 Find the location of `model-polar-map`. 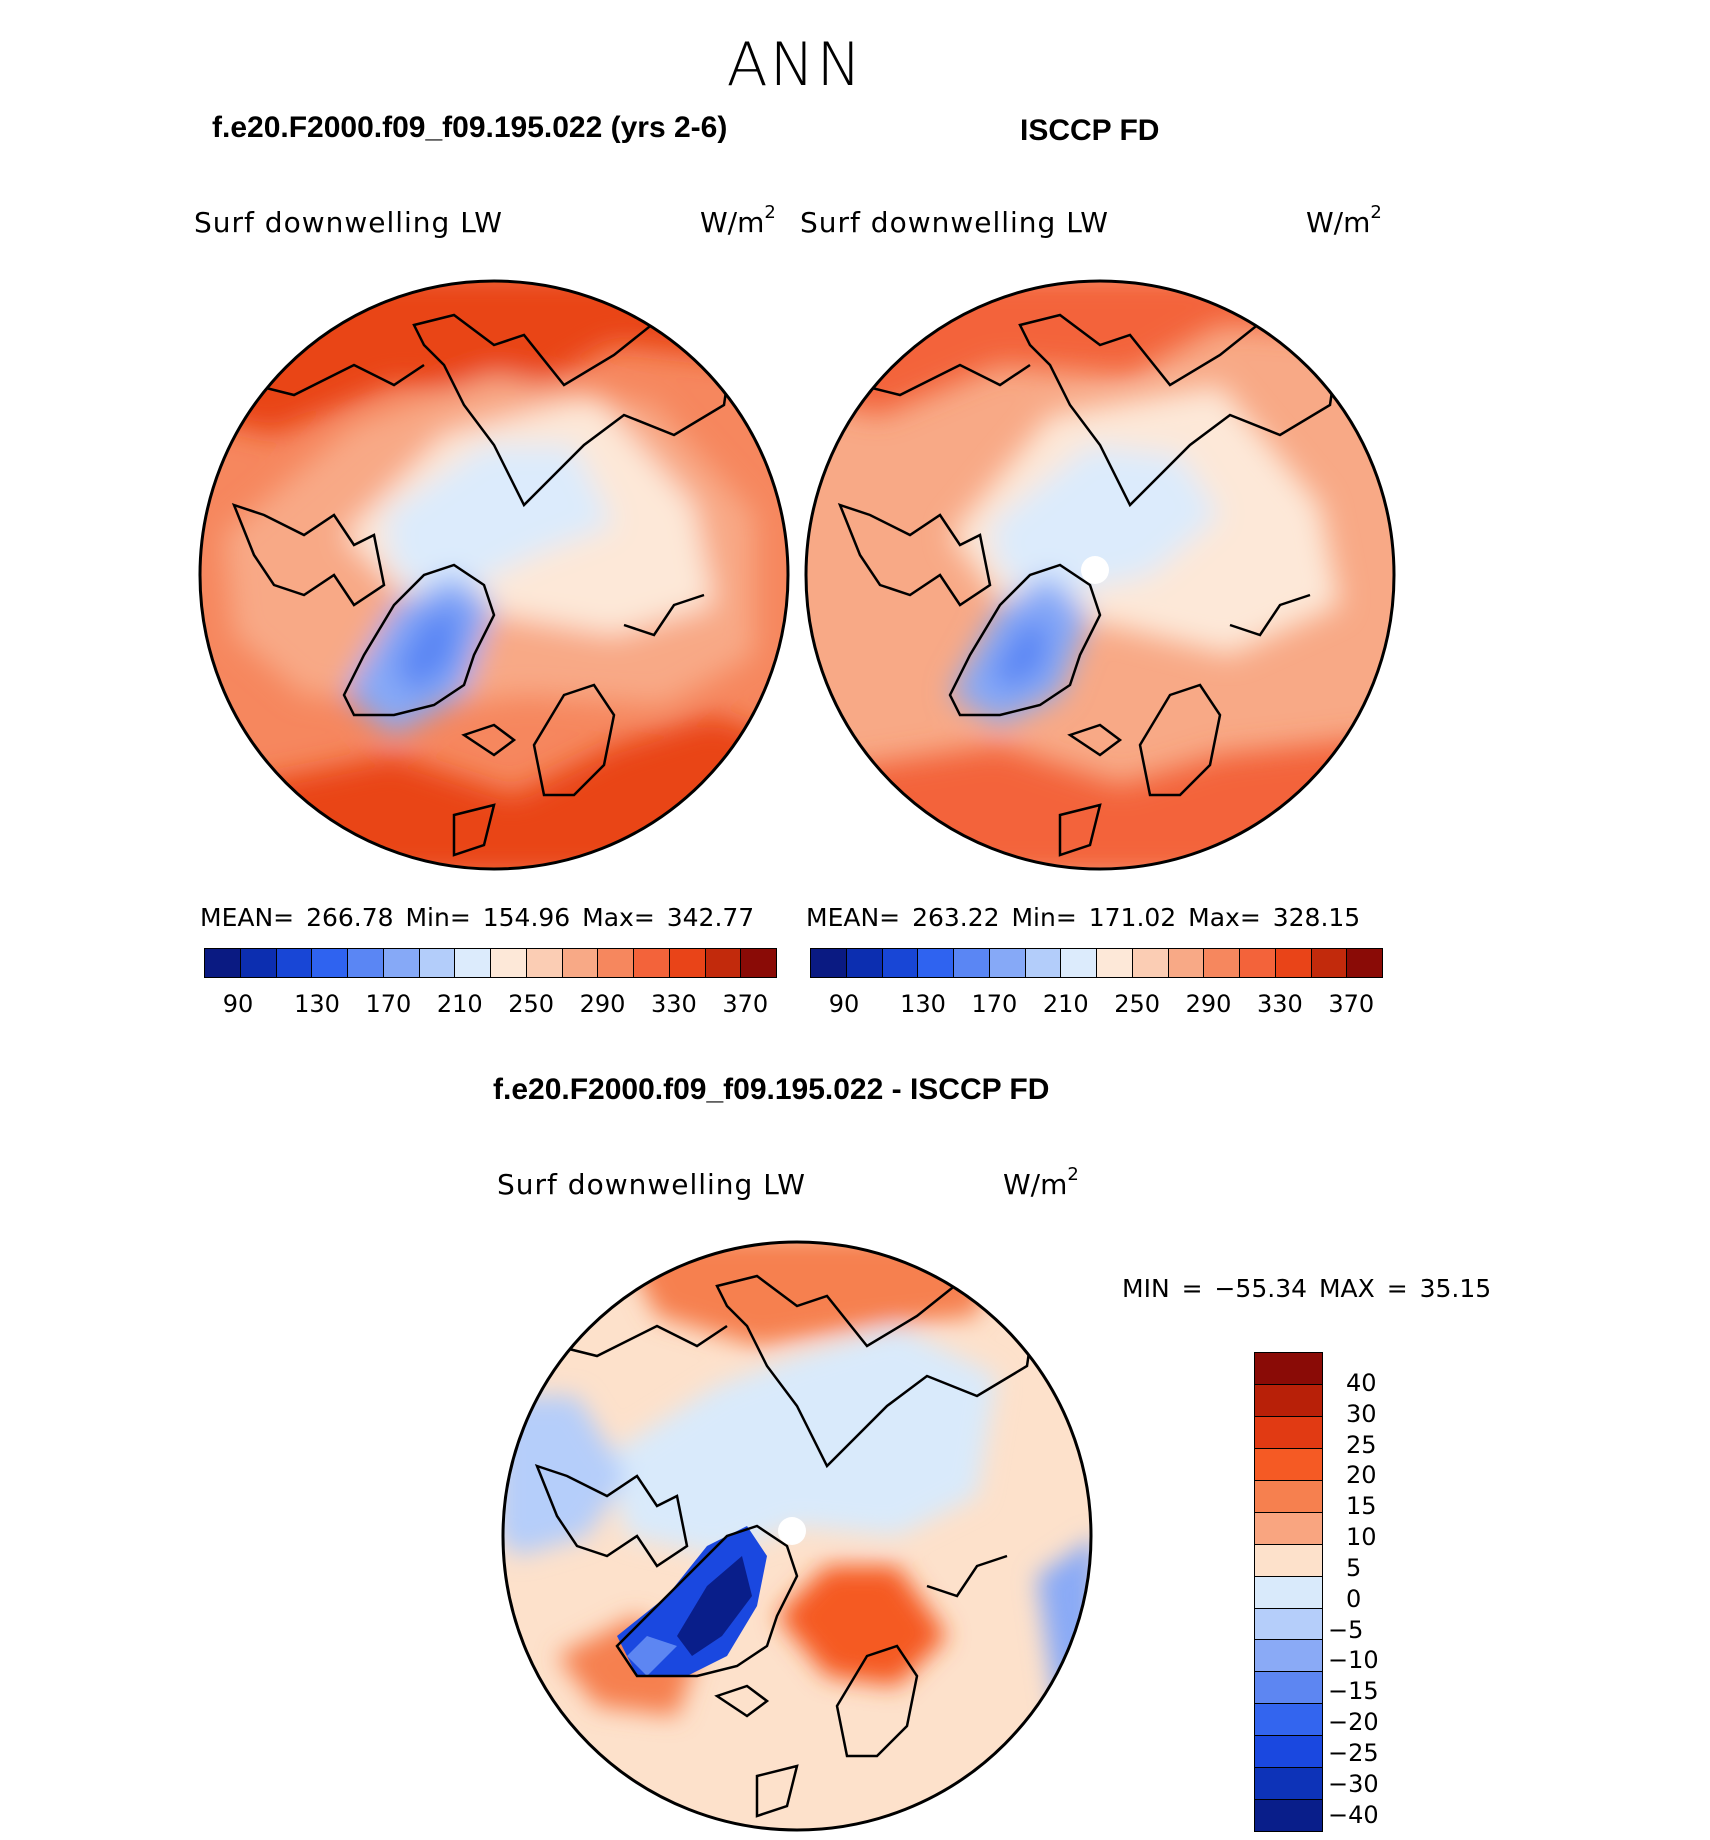

model-polar-map is located at coordinates (494, 575).